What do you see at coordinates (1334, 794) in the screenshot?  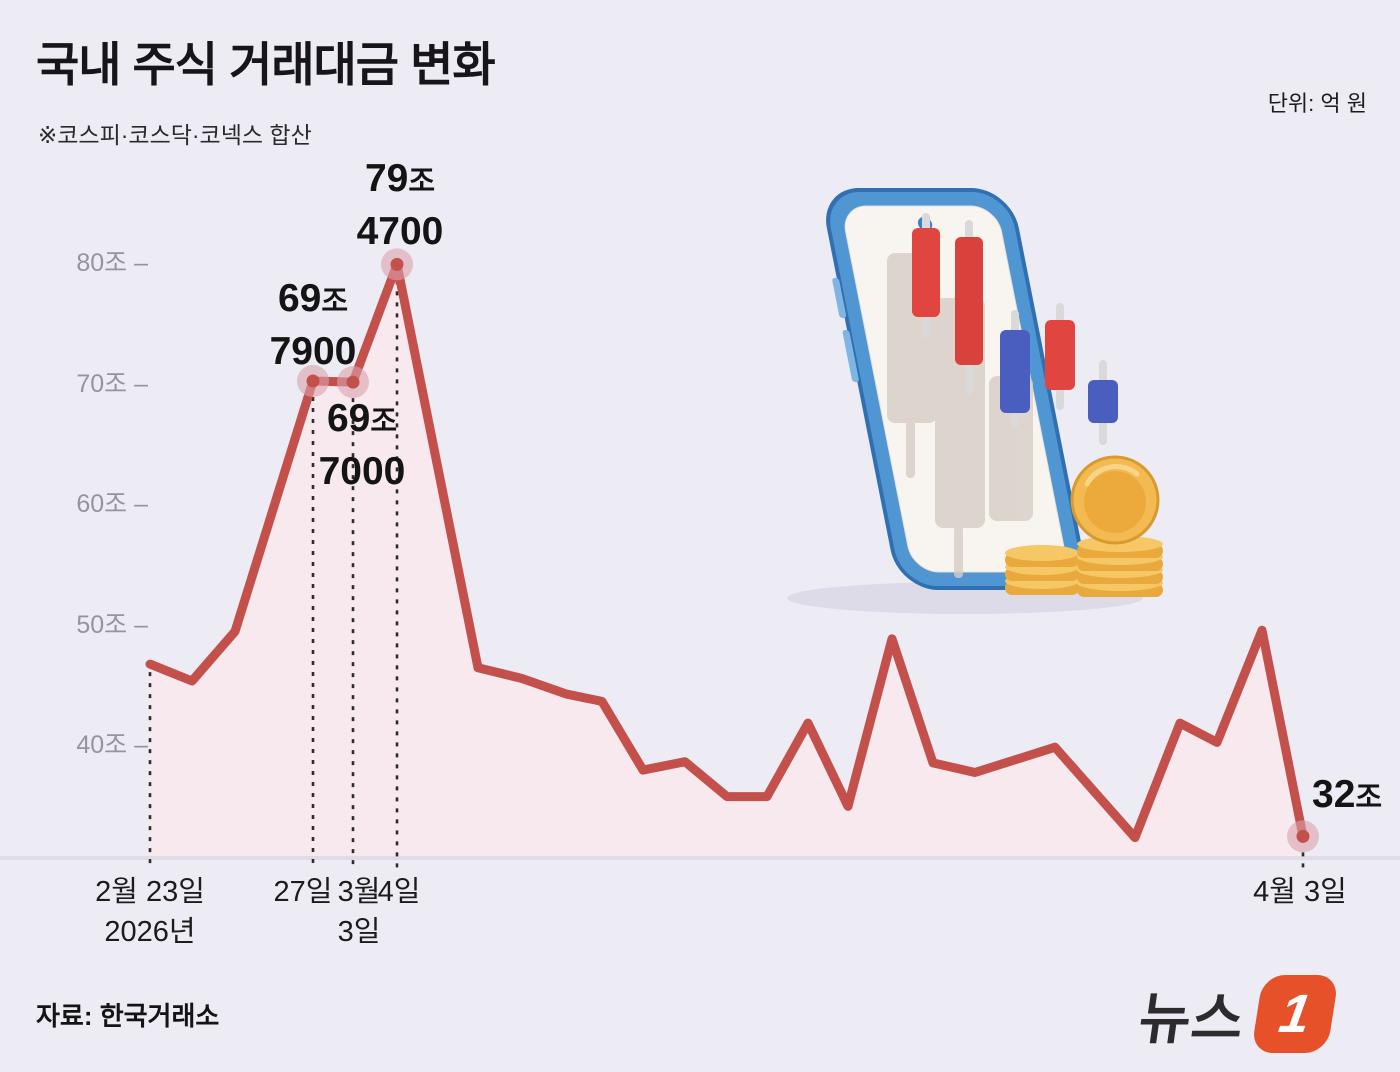 I see `annotation-number: 32` at bounding box center [1334, 794].